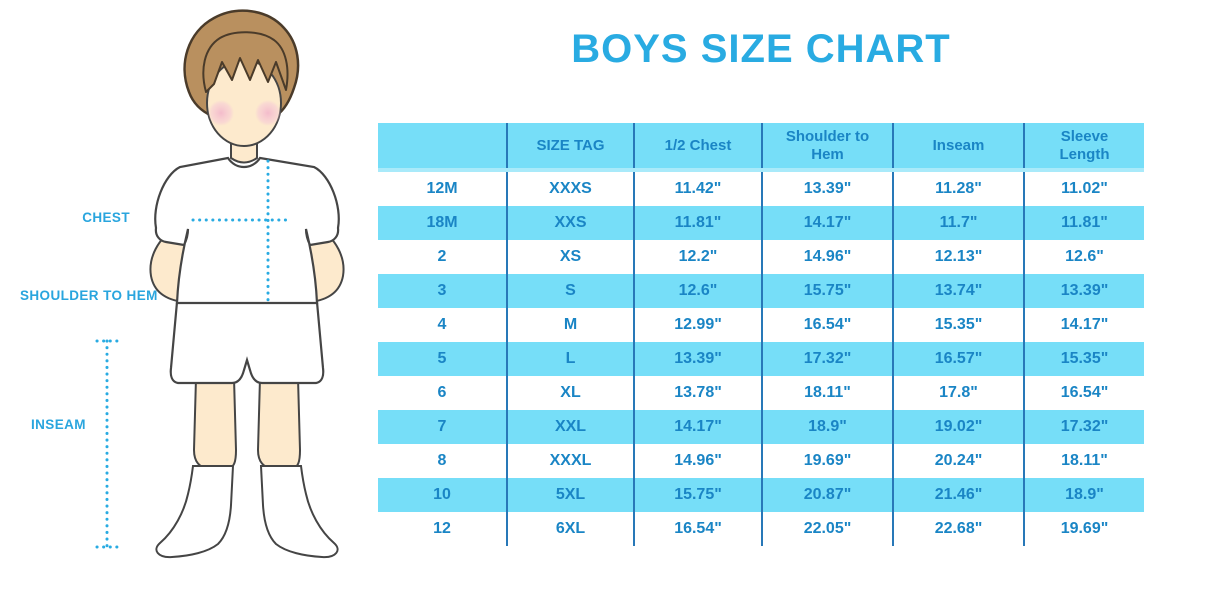  Describe the element at coordinates (442, 324) in the screenshot. I see `age-size-cell: 4` at that location.